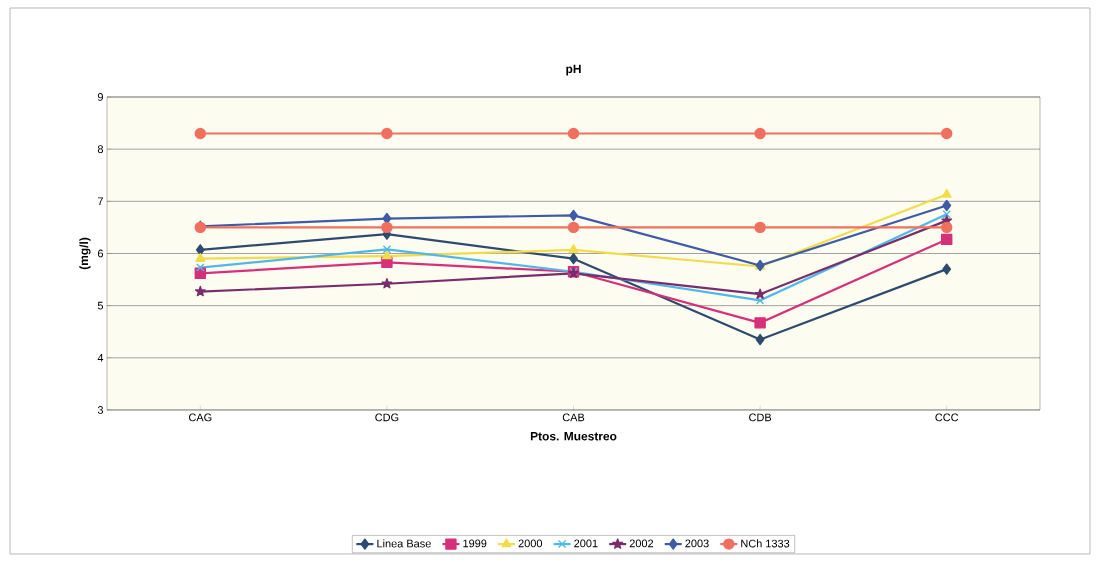 The height and width of the screenshot is (562, 1101). I want to click on y-tick-label: 5, so click(100, 305).